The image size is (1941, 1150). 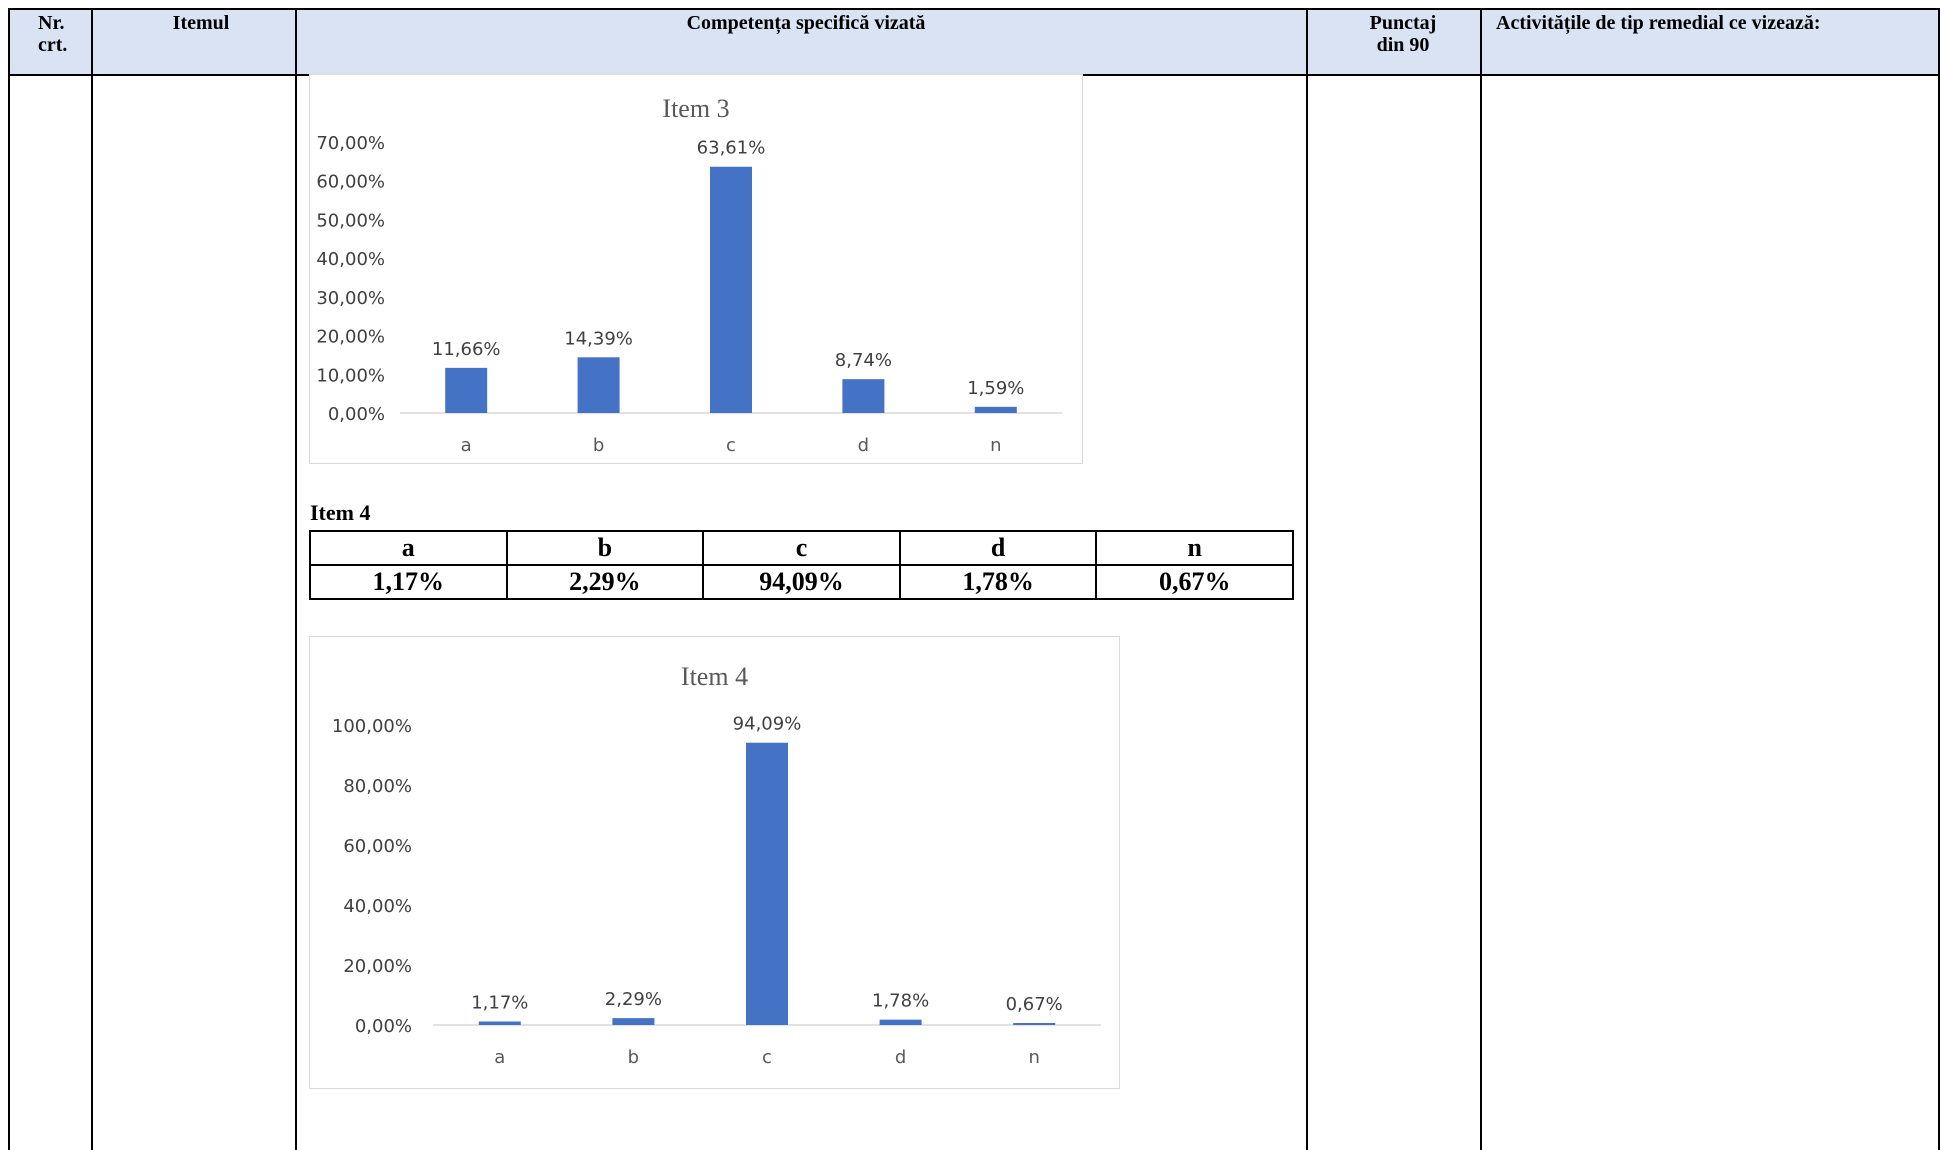 I want to click on data-label: 63,61%, so click(x=731, y=148).